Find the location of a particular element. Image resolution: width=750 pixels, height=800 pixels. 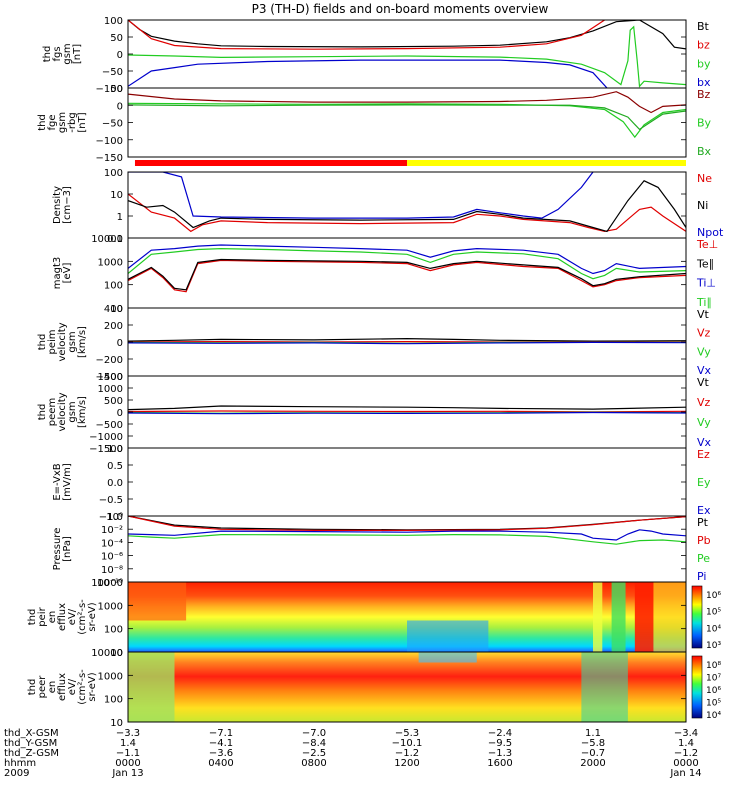

y-axis-label-line: efflux is located at coordinates (62, 687).